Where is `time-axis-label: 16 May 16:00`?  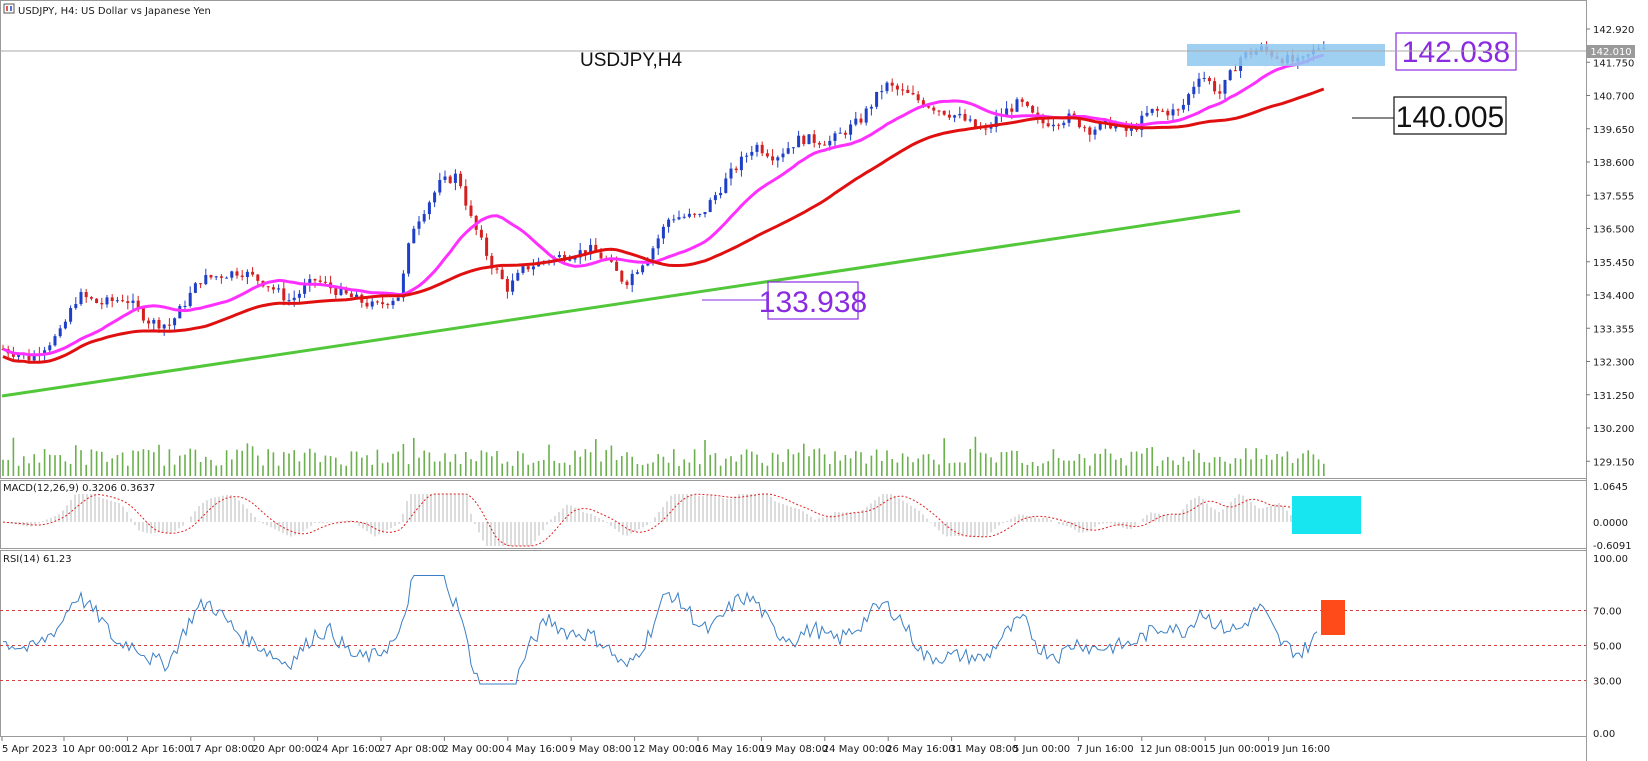 time-axis-label: 16 May 16:00 is located at coordinates (730, 749).